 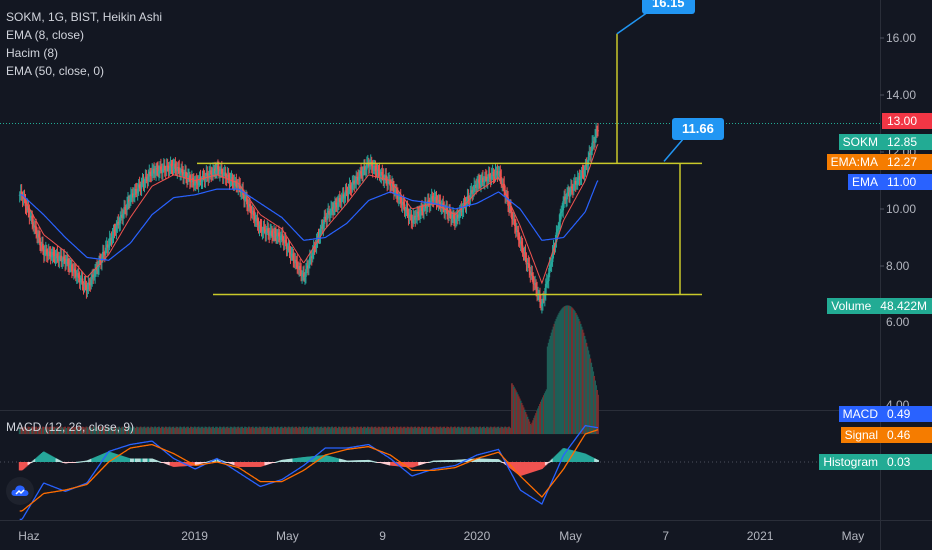 I want to click on tradingview-logo, so click(x=20, y=491).